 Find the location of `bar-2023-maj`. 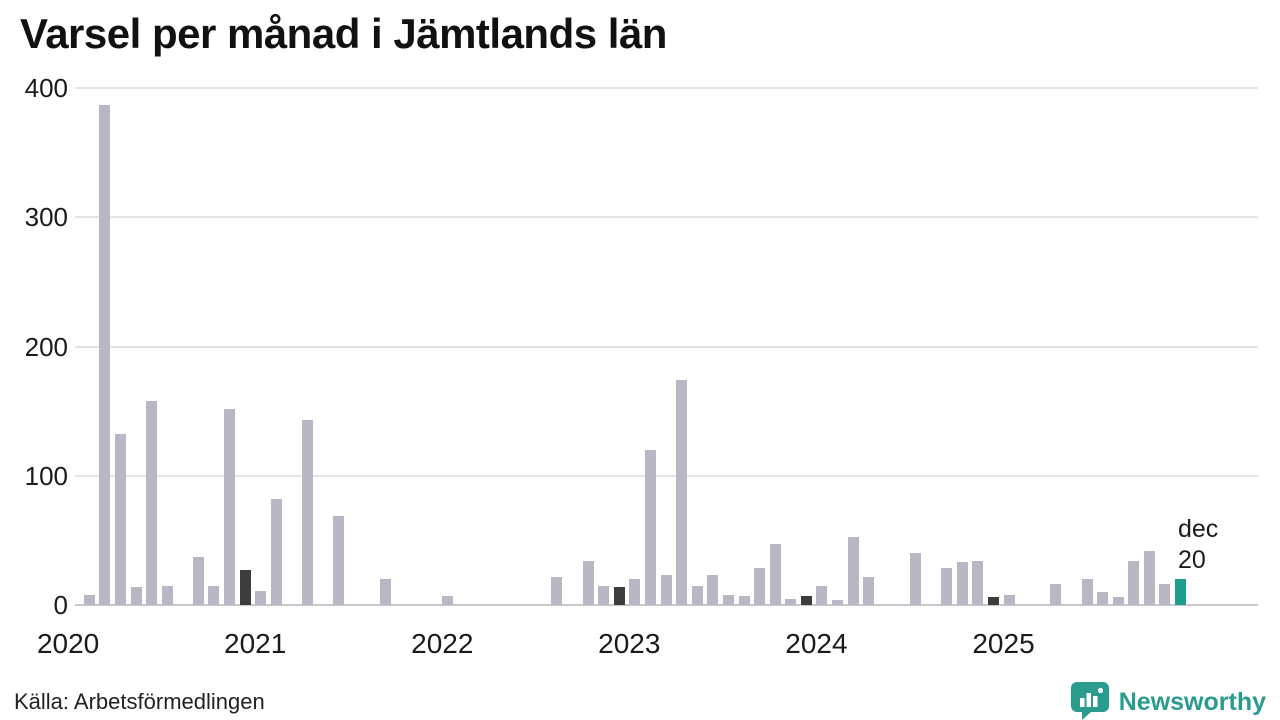

bar-2023-maj is located at coordinates (697, 595).